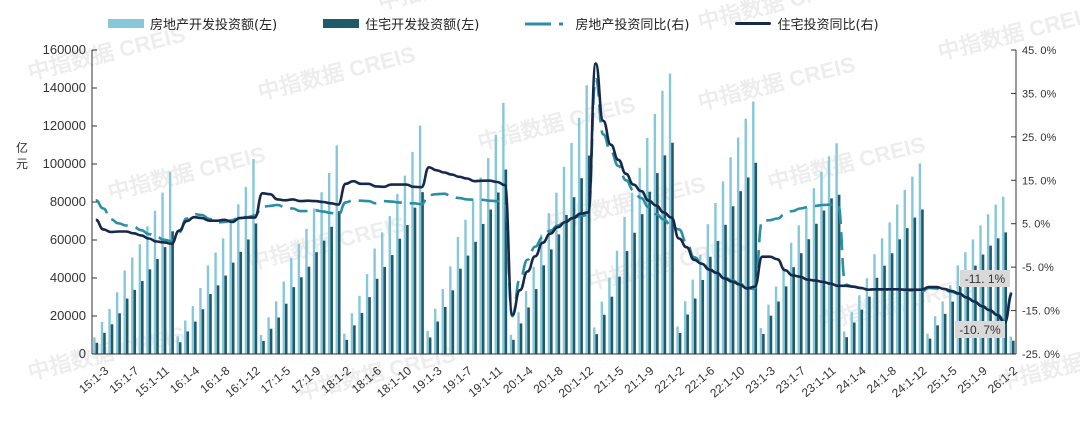  Describe the element at coordinates (64, 49) in the screenshot. I see `left-tick-label: 160000` at that location.